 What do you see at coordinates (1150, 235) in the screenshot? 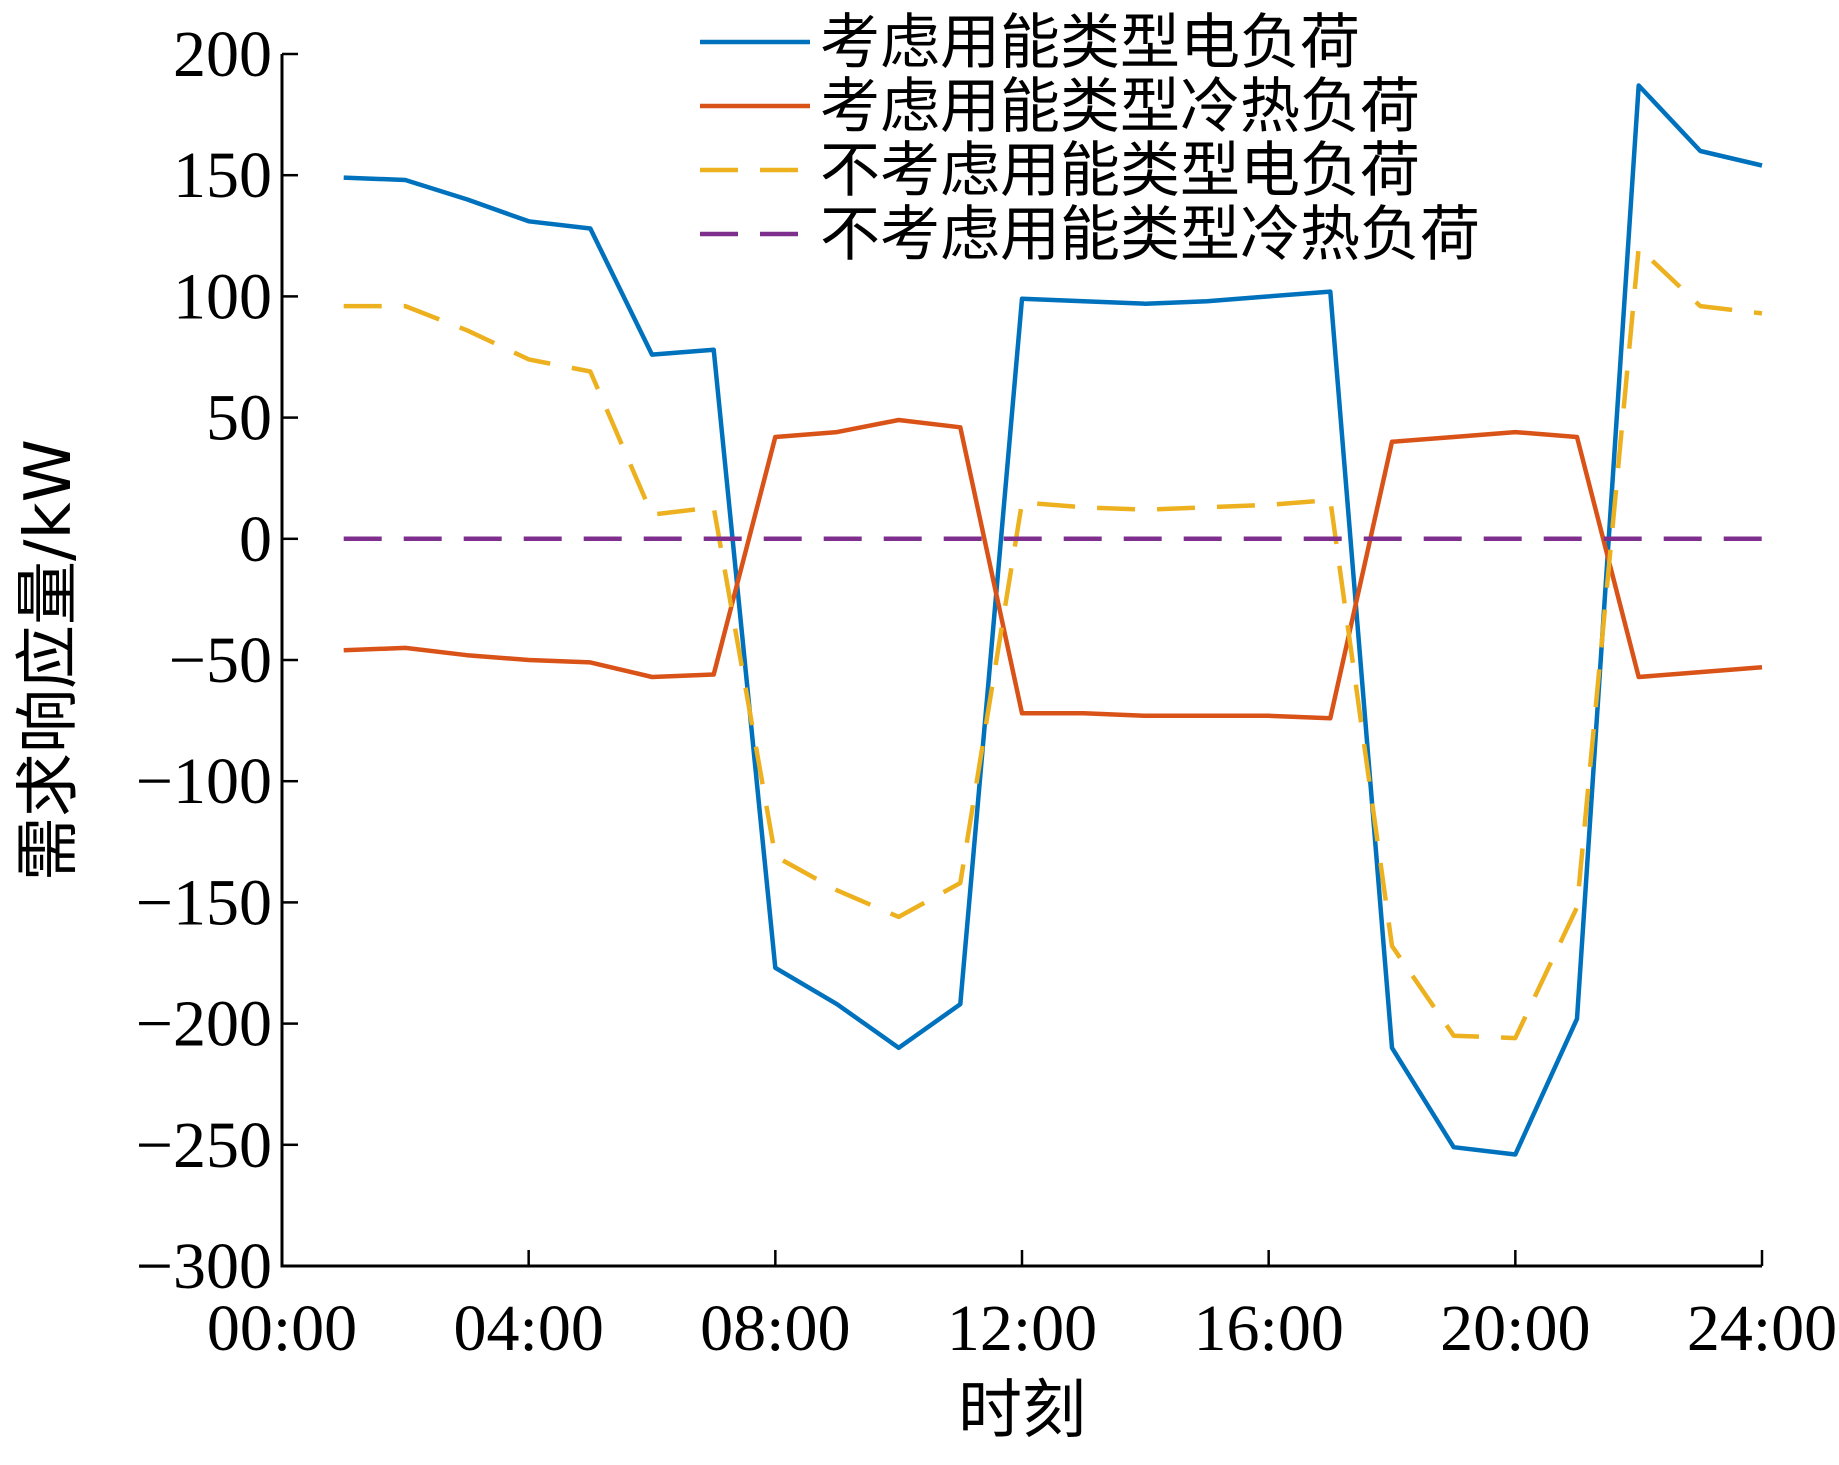
I see `legend-label-4: 不考虑用能类型冷热负荷` at bounding box center [1150, 235].